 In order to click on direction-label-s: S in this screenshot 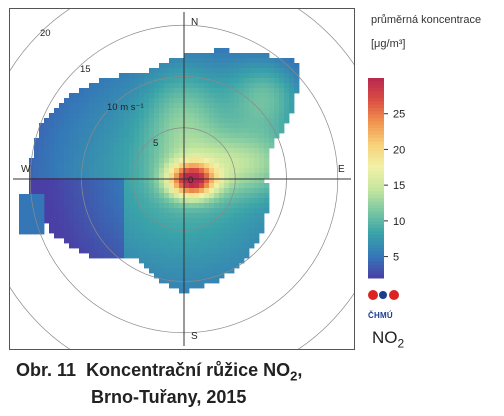, I will do `click(194, 336)`.